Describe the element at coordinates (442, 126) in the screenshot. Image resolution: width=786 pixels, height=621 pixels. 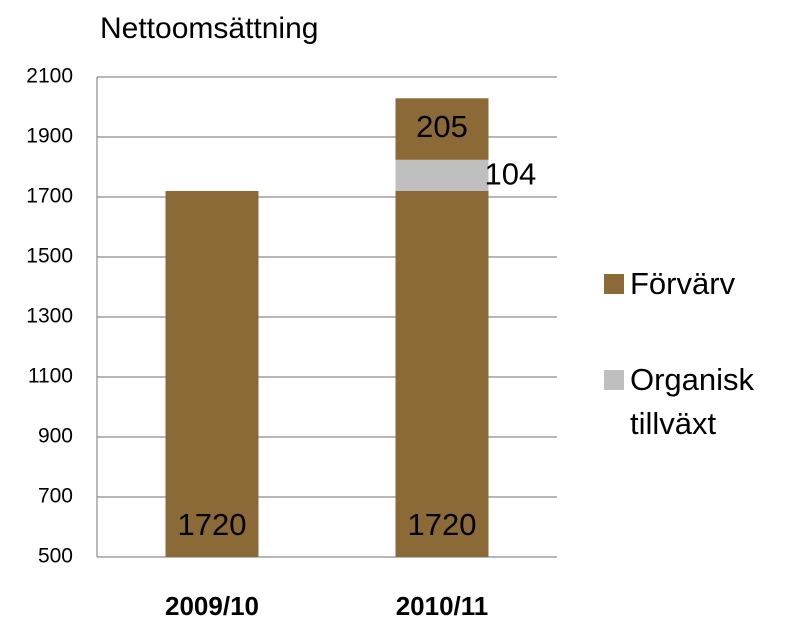
I see `data-label: 205` at that location.